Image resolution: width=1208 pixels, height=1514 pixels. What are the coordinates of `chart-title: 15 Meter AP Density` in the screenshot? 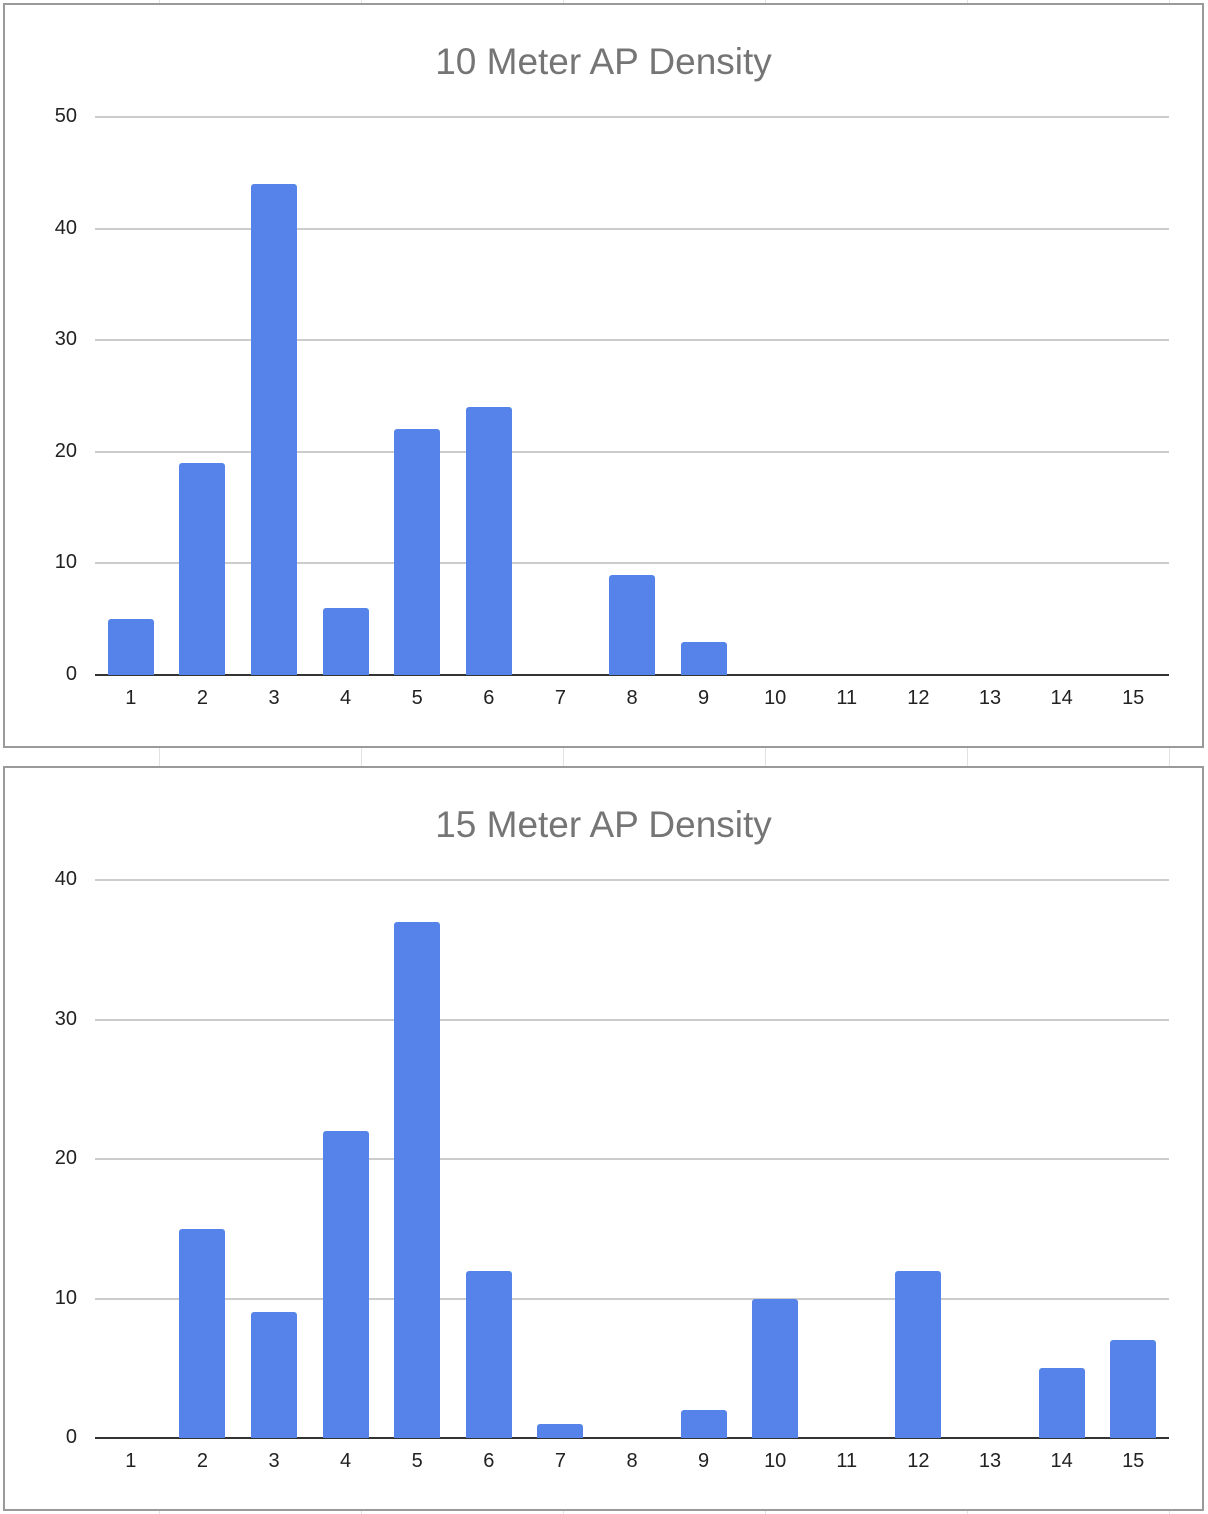 It's located at (603, 824).